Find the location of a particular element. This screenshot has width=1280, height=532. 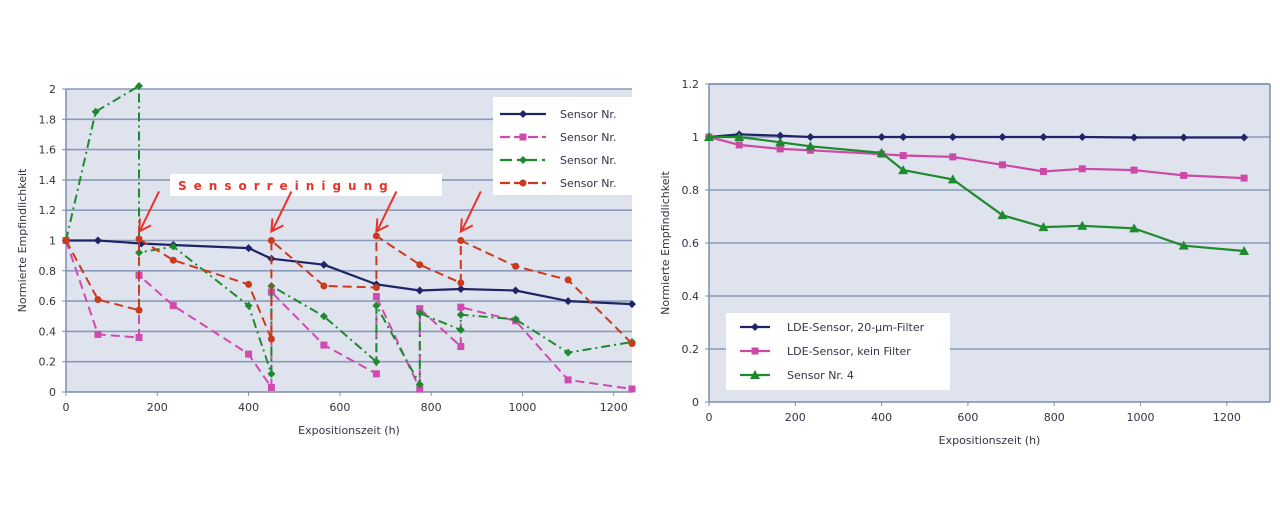

x-tick-label: 1200 is located at coordinates (1227, 417).